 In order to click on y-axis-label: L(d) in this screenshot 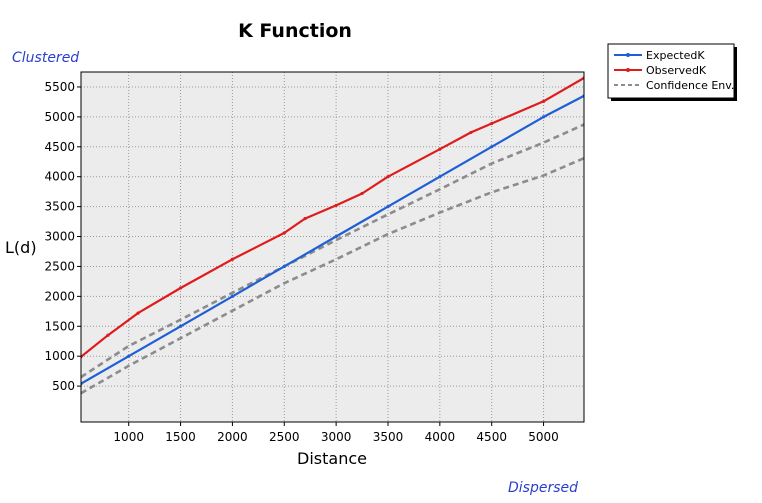, I will do `click(21, 247)`.